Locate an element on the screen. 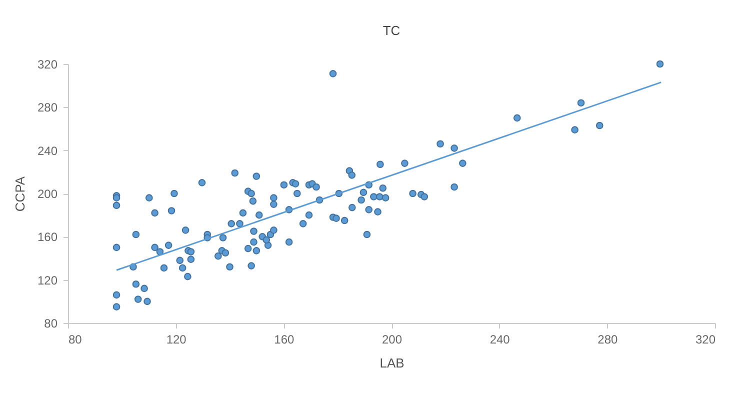 The width and height of the screenshot is (744, 393). x-axis-title: LAB is located at coordinates (392, 363).